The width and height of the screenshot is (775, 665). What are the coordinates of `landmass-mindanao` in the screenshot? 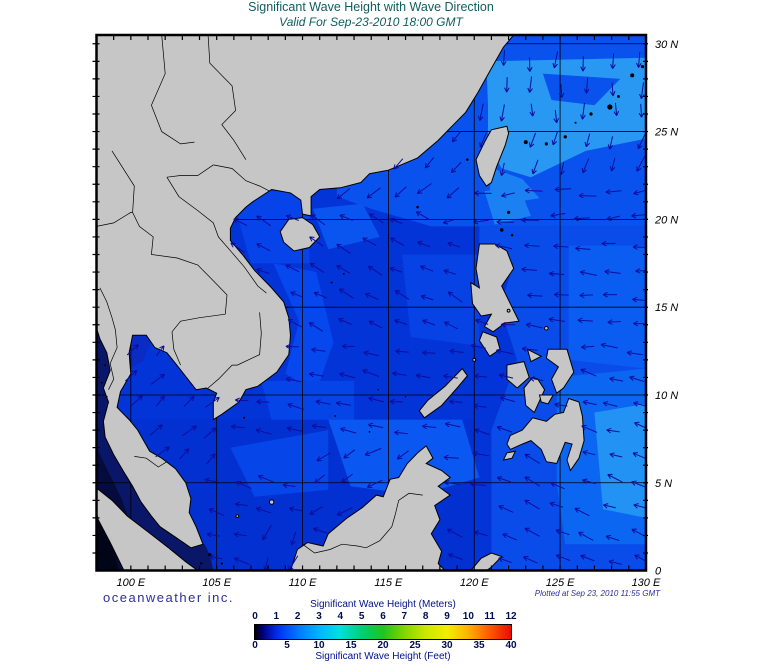 It's located at (545, 434).